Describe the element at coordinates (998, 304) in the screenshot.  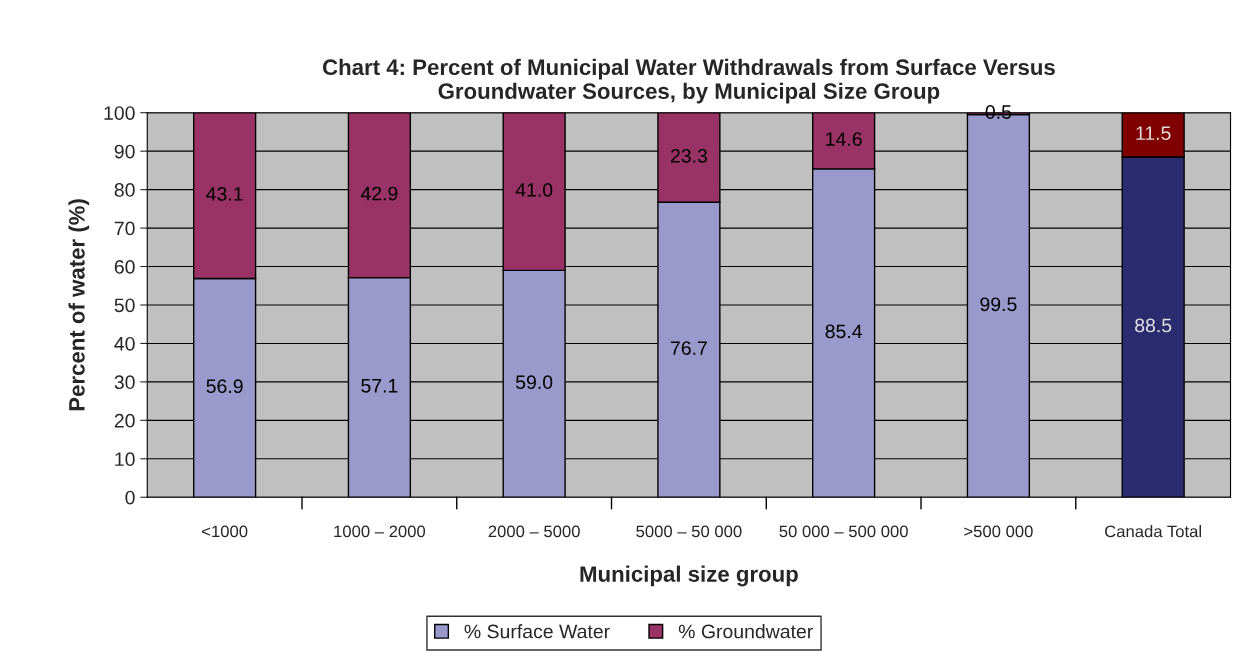
I see `data-label: 99.5` at that location.